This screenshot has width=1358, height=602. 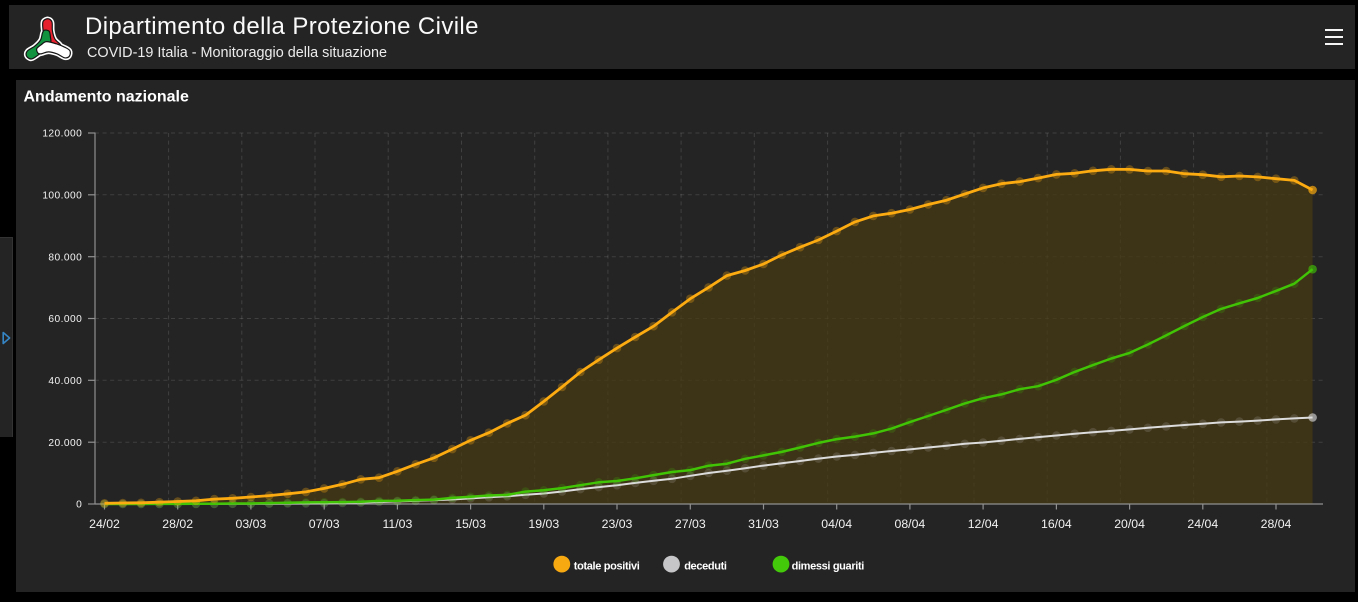 I want to click on svg-text: 23/03, so click(x=617, y=524).